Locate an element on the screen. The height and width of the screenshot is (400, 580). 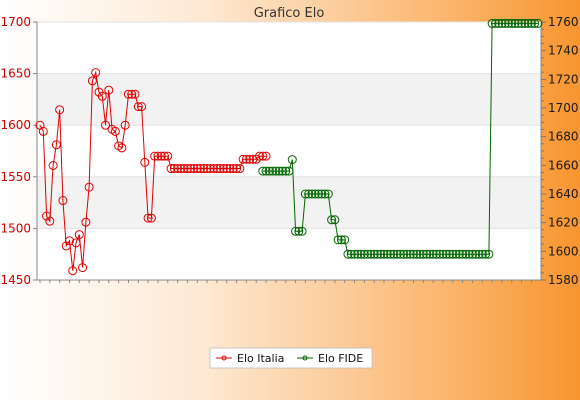
y-right-tick-label: 1580 is located at coordinates (563, 280).